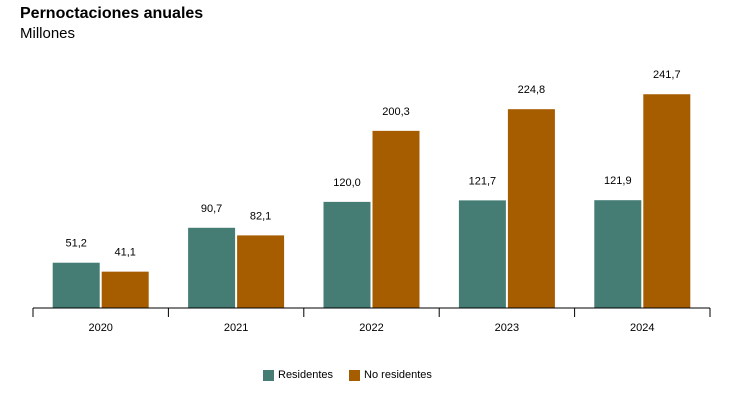 This screenshot has height=416, width=743. I want to click on data-label-no-residentes-2022: 200,3, so click(396, 112).